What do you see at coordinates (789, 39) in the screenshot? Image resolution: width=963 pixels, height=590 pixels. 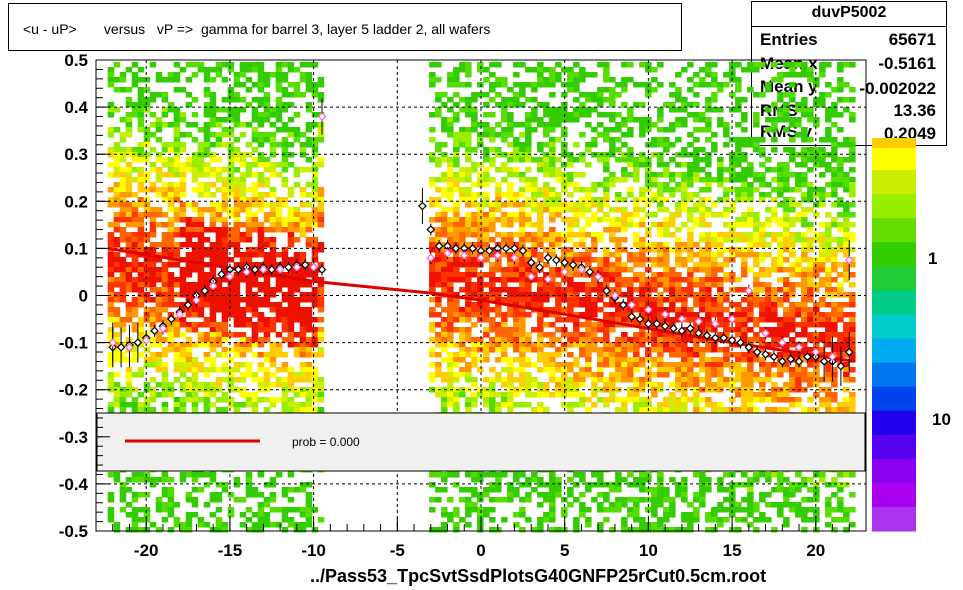 I see `stat-label-entries: Entries` at bounding box center [789, 39].